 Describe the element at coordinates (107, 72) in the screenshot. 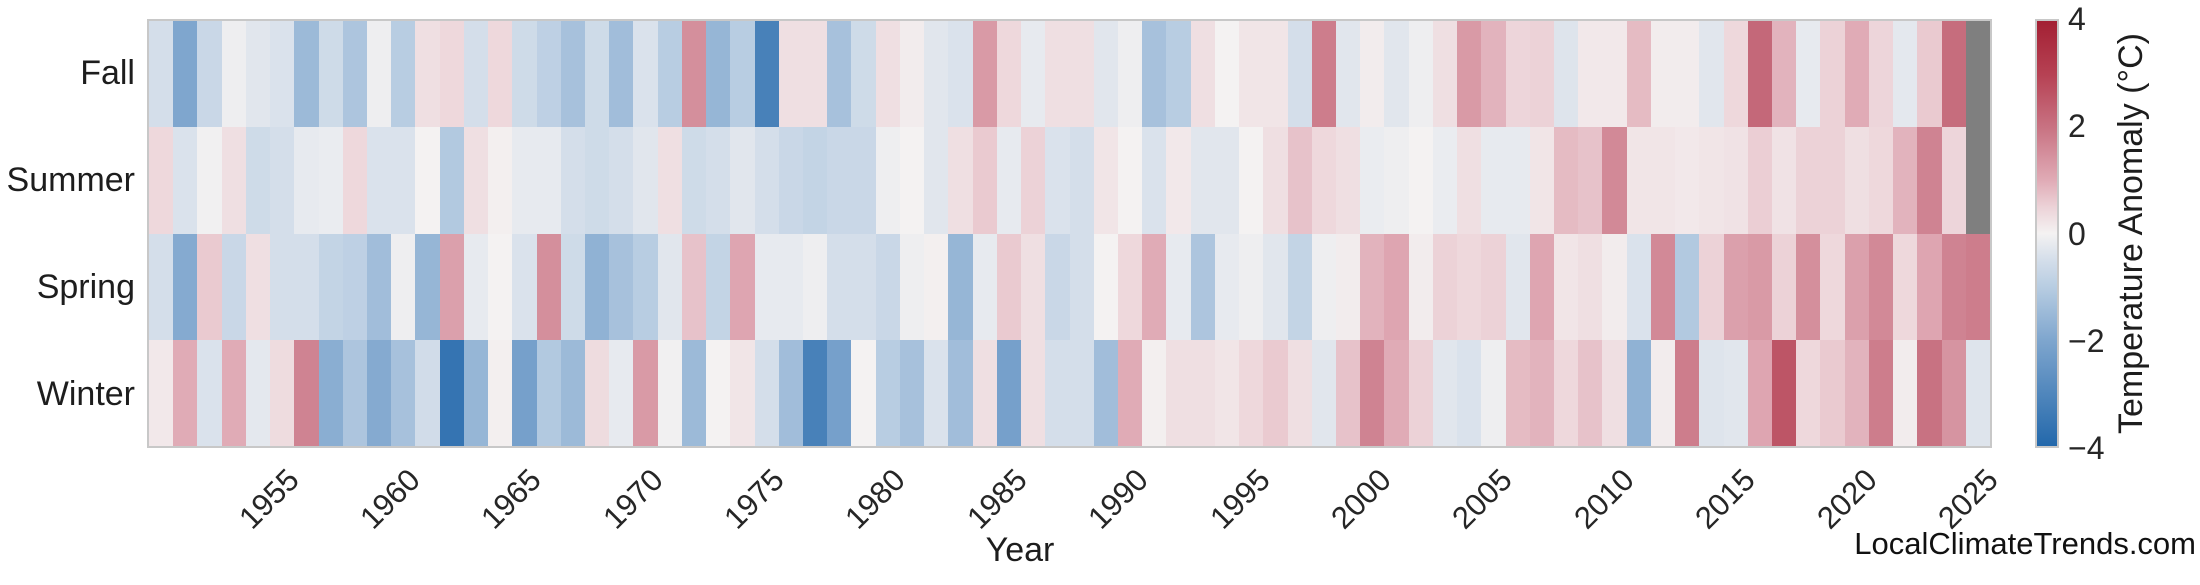

I see `ytick-label-fall: Fall` at that location.